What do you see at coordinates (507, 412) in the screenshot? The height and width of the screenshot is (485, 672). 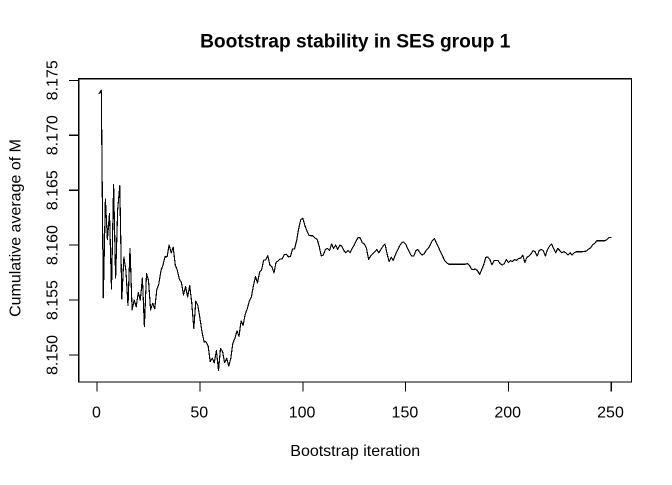 I see `svg-text: 200` at bounding box center [507, 412].